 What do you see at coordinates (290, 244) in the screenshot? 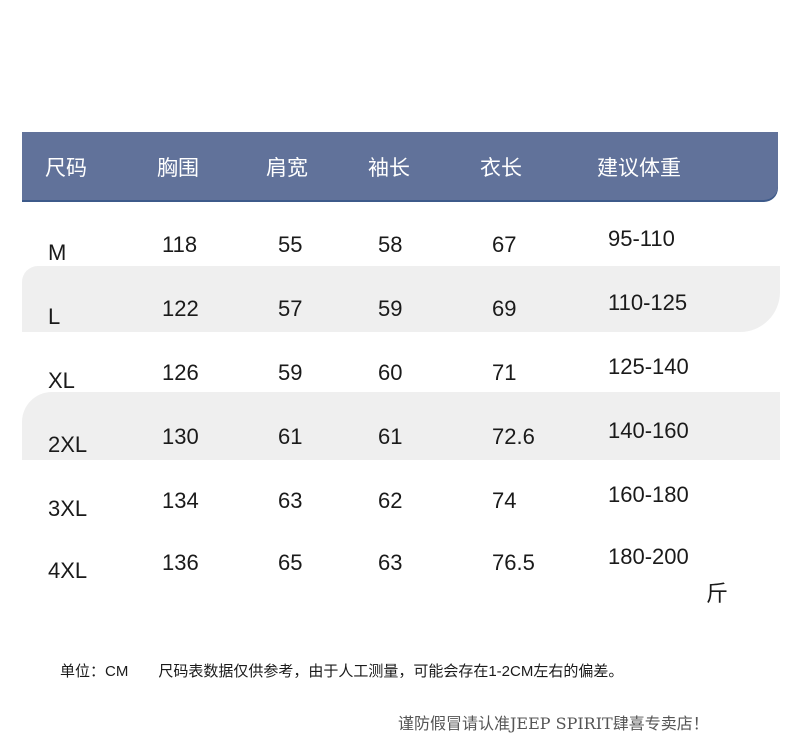
I see `cell-shoulder: 55` at bounding box center [290, 244].